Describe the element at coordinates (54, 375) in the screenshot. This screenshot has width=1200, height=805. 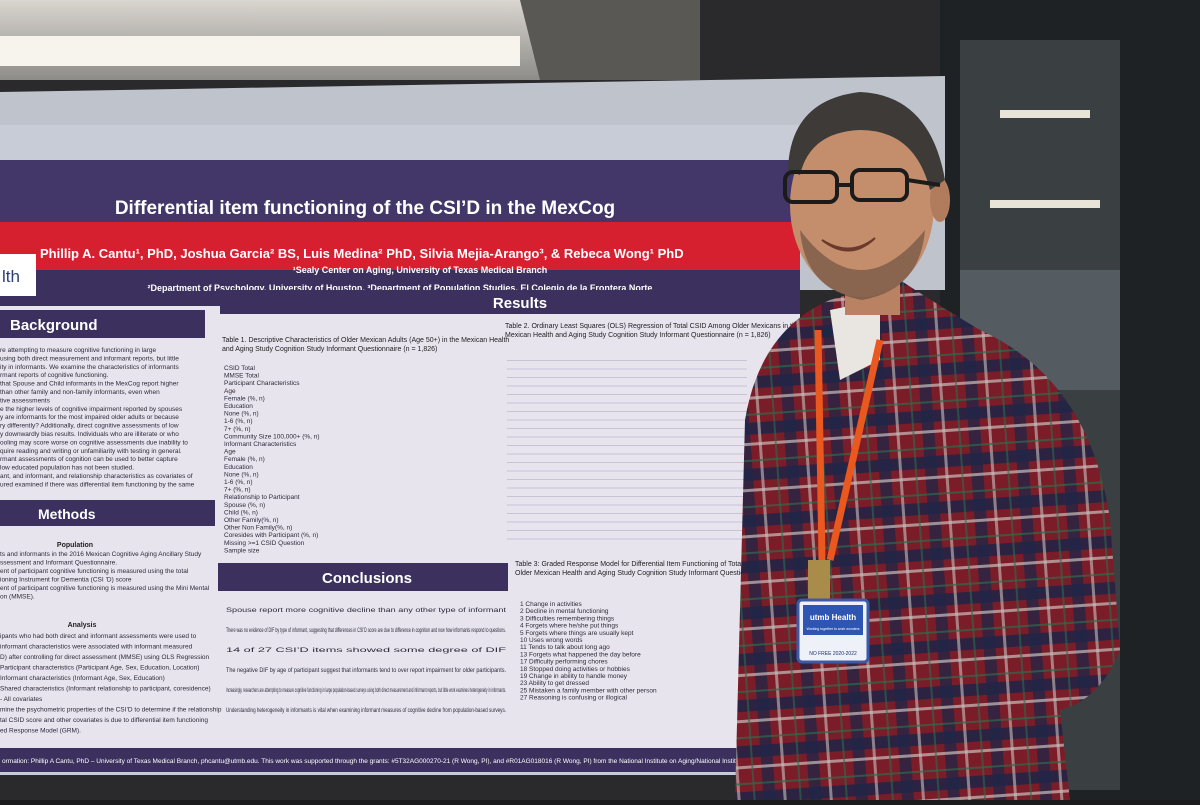
I see `text-line: rmant reports of cognitive functioning.` at that location.